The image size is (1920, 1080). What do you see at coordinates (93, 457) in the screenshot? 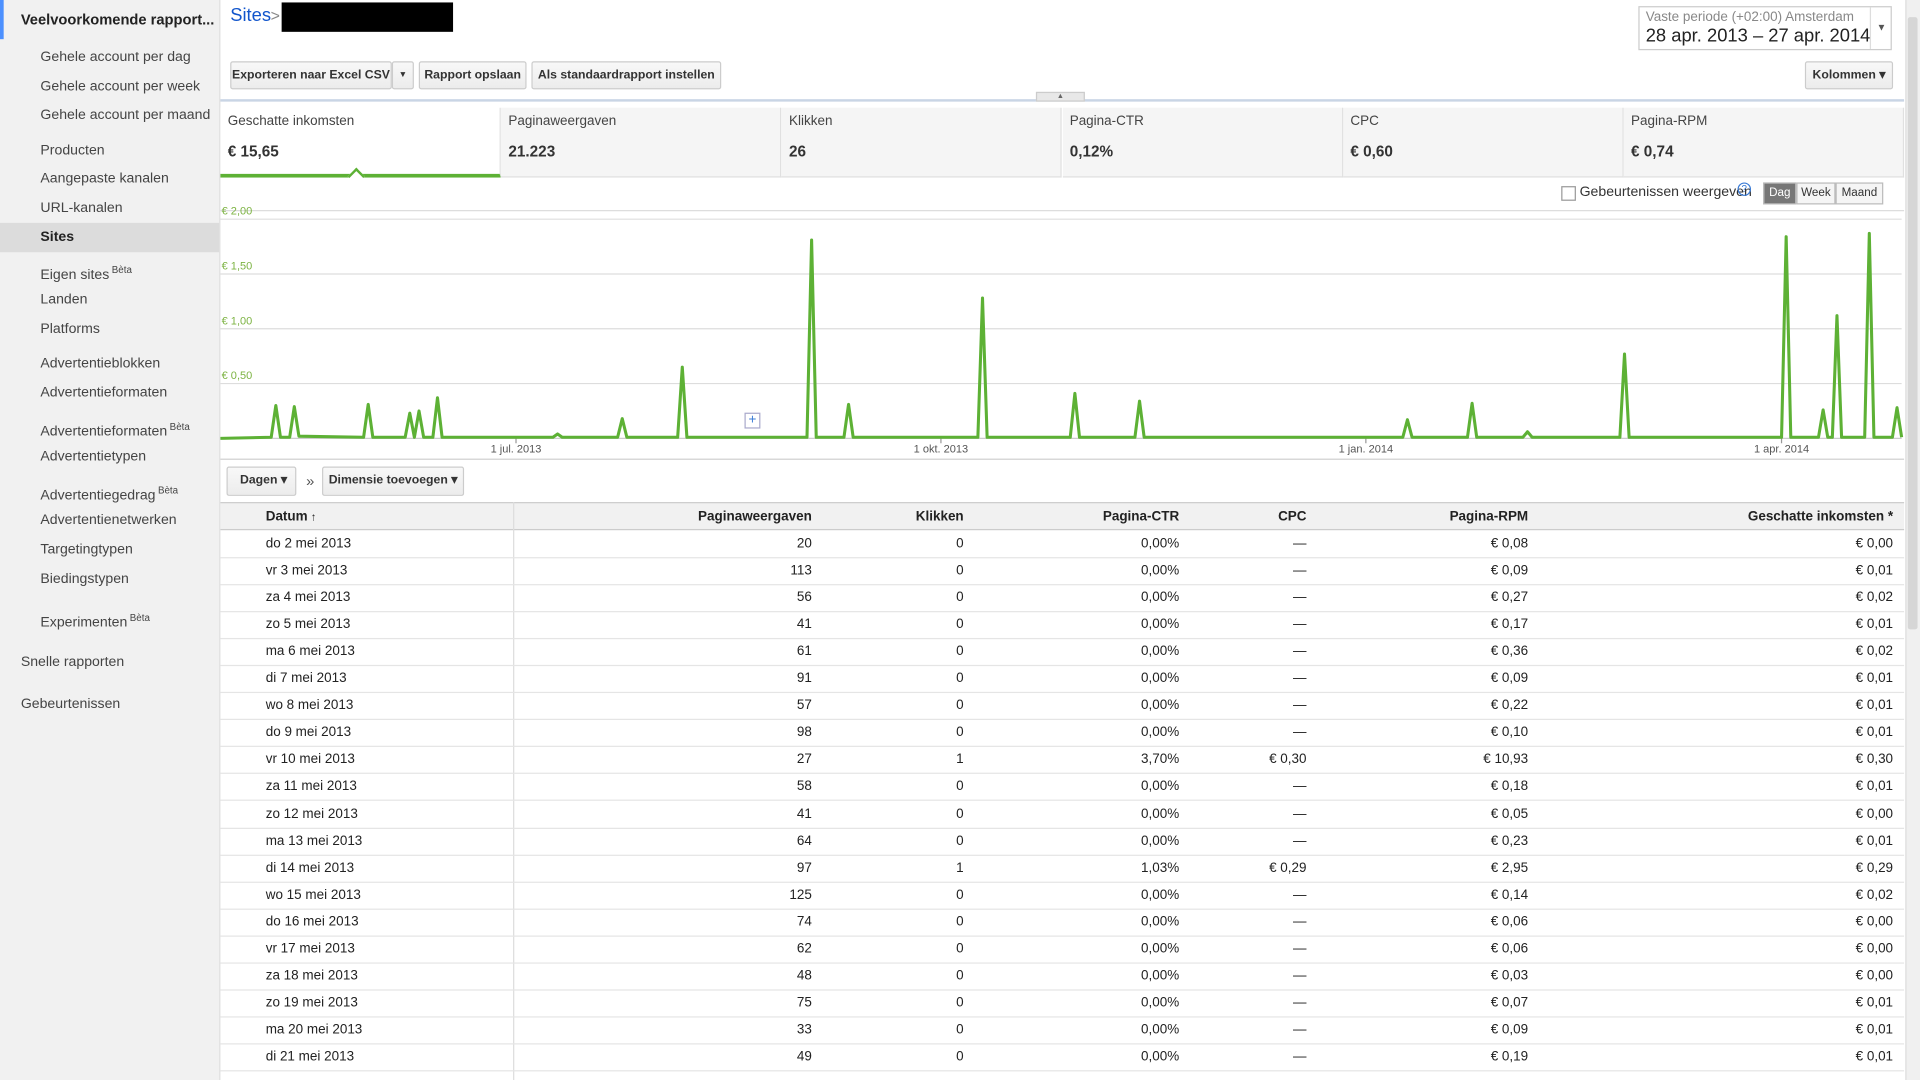
I see `nav-item: Advertentietypen` at bounding box center [93, 457].